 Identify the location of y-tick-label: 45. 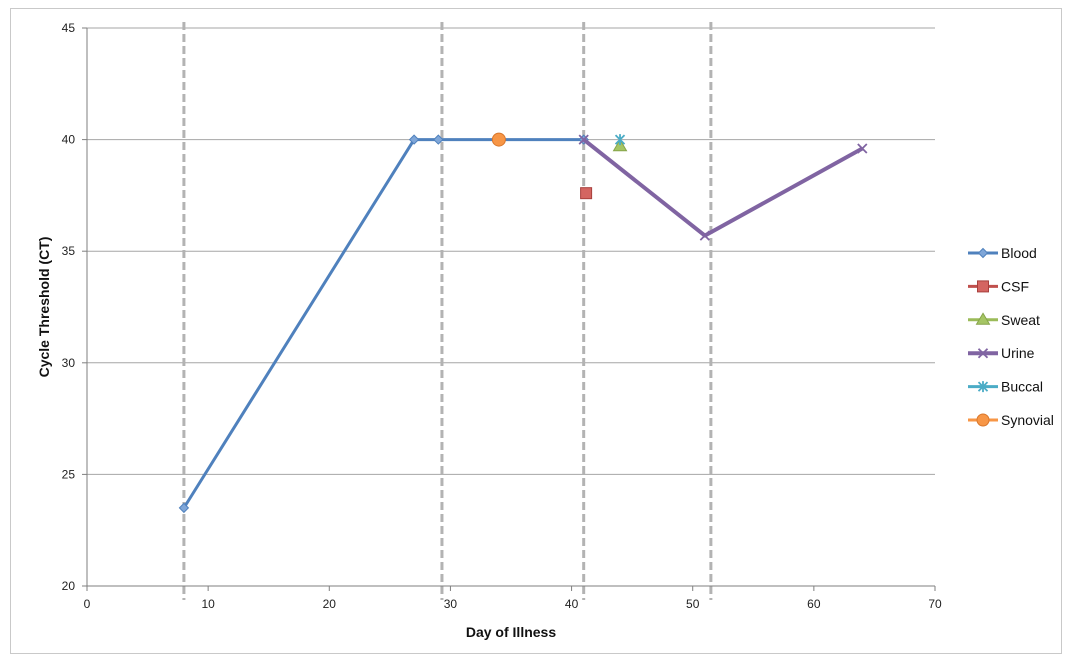
(69, 28).